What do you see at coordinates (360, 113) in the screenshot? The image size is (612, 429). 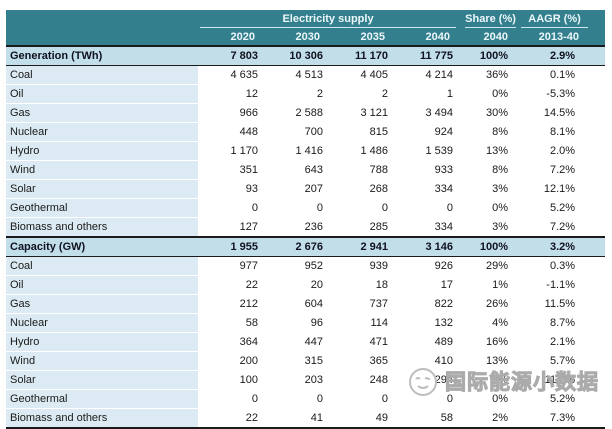 I see `cell-value: 3 121` at bounding box center [360, 113].